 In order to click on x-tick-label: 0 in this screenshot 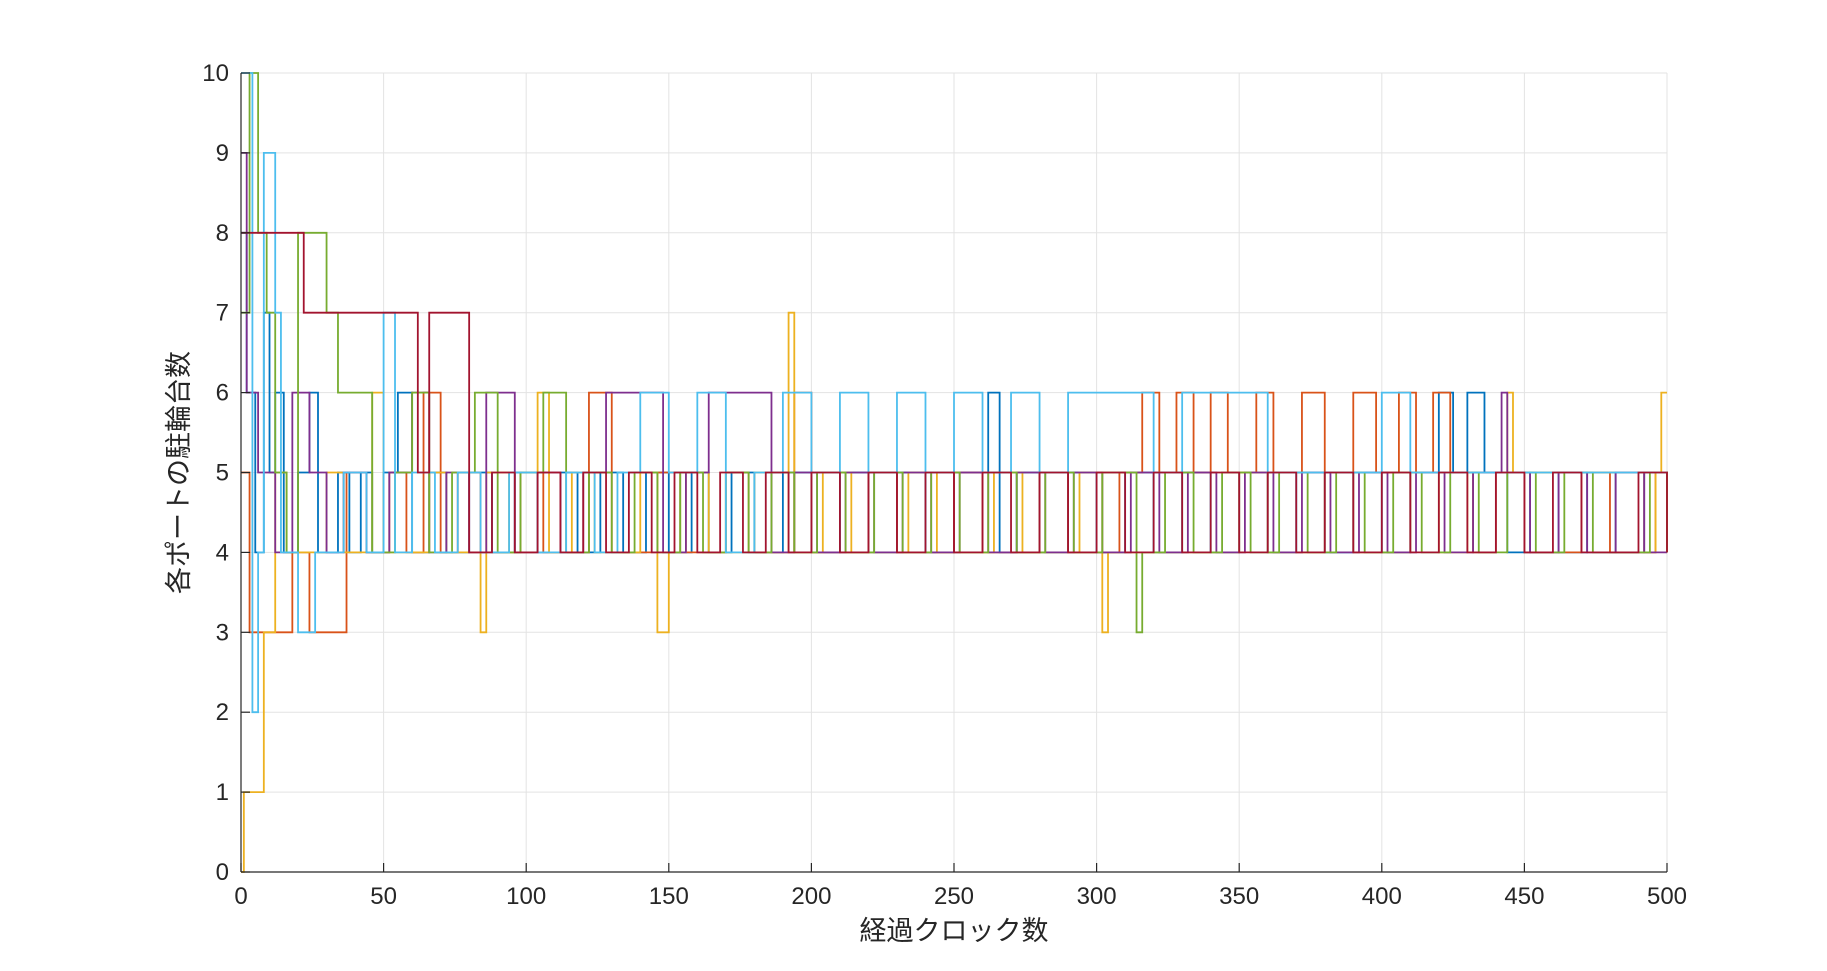, I will do `click(240, 896)`.